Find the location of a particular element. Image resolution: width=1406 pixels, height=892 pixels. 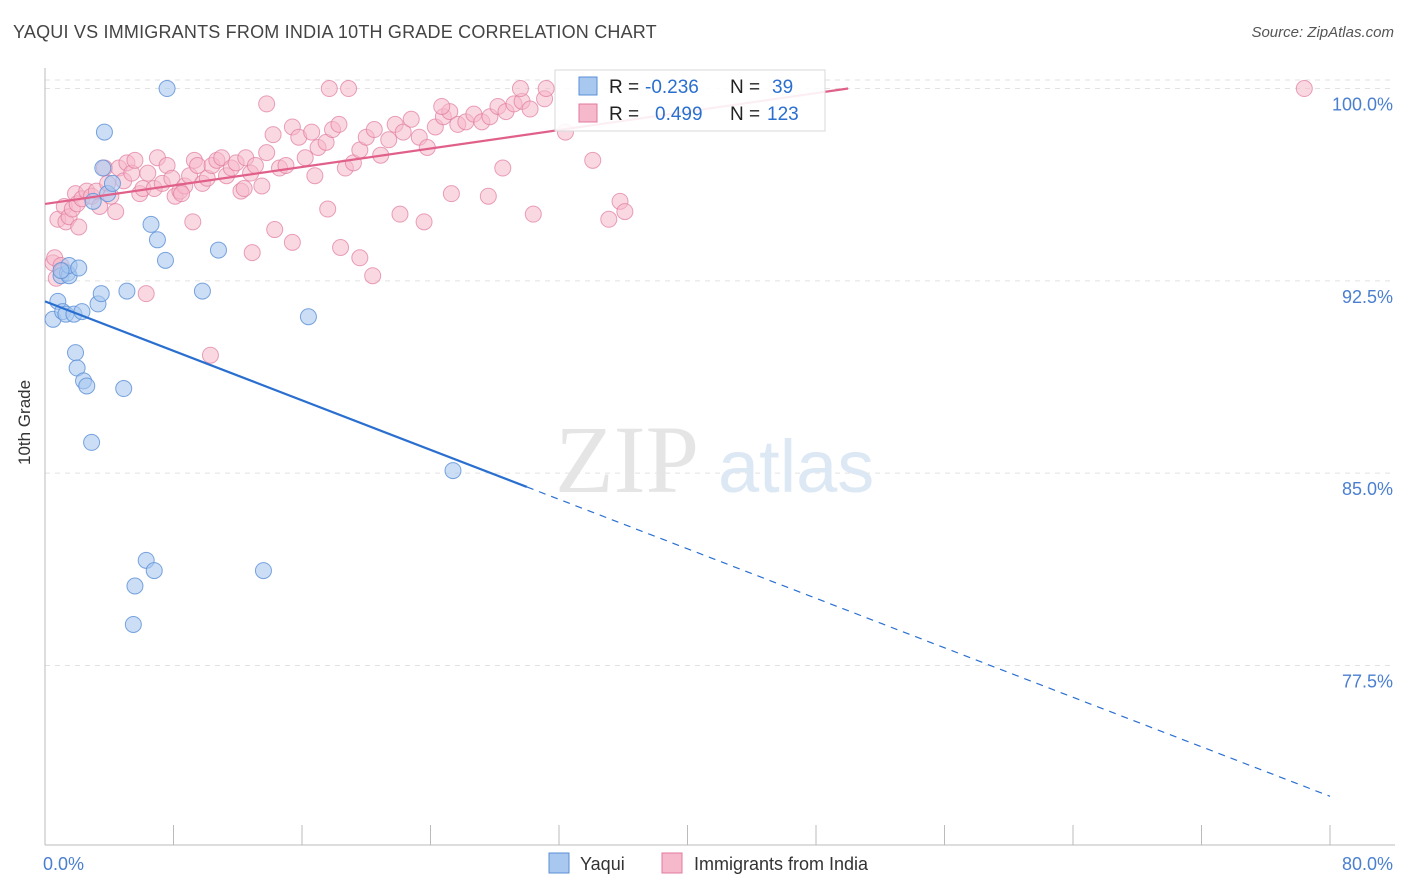

stats-r-label-india: R = is located at coordinates (624, 114).